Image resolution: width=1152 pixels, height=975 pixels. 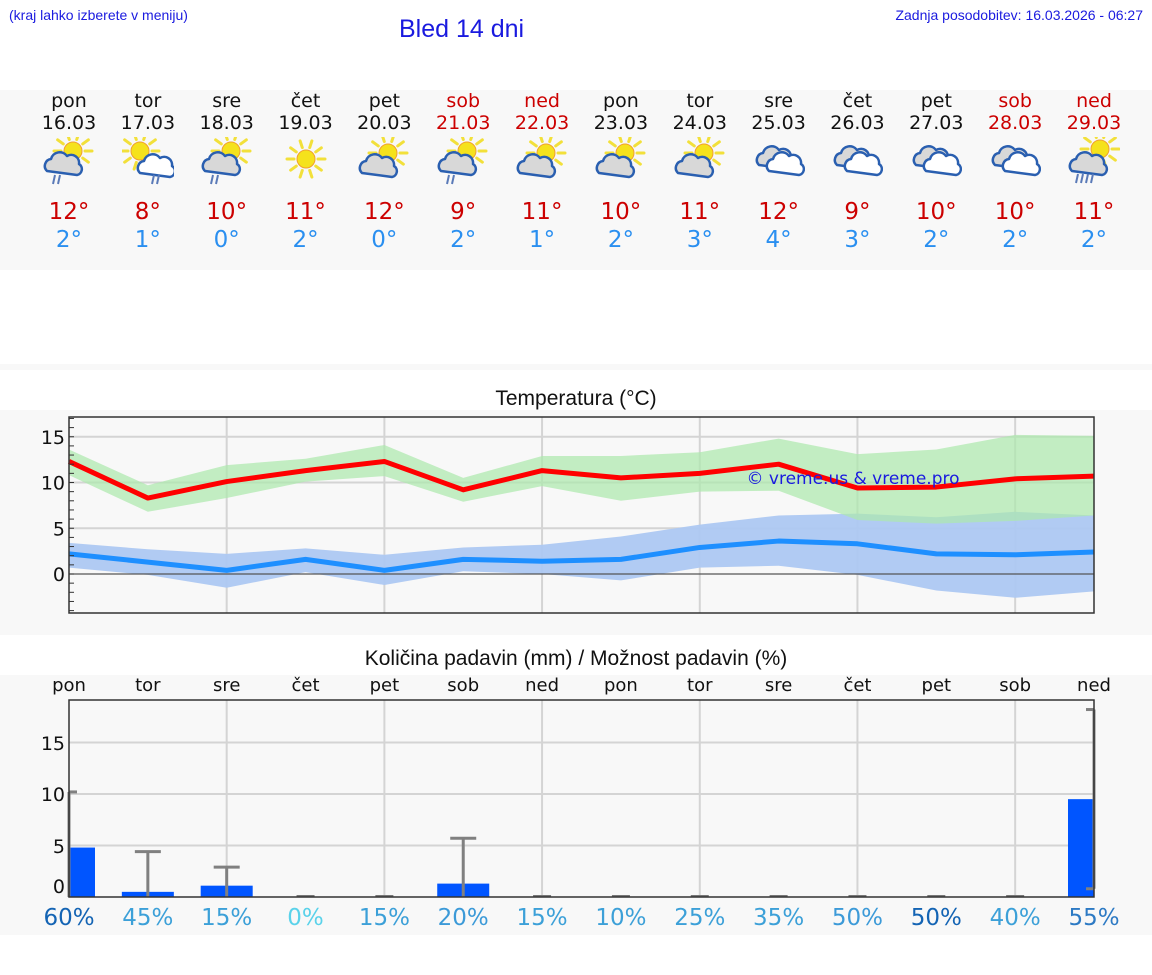 What do you see at coordinates (621, 918) in the screenshot?
I see `precip-probability: 10%` at bounding box center [621, 918].